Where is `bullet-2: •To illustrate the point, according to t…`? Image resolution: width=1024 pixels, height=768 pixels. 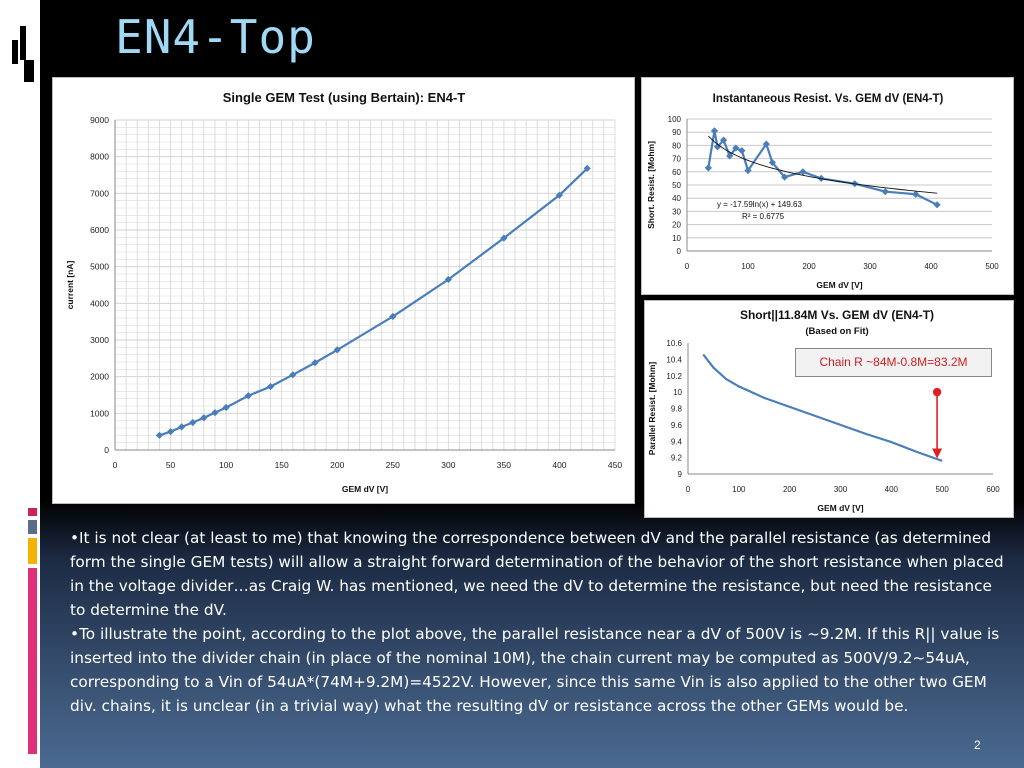
bullet-2: •To illustrate the point, according to t… is located at coordinates (535, 670).